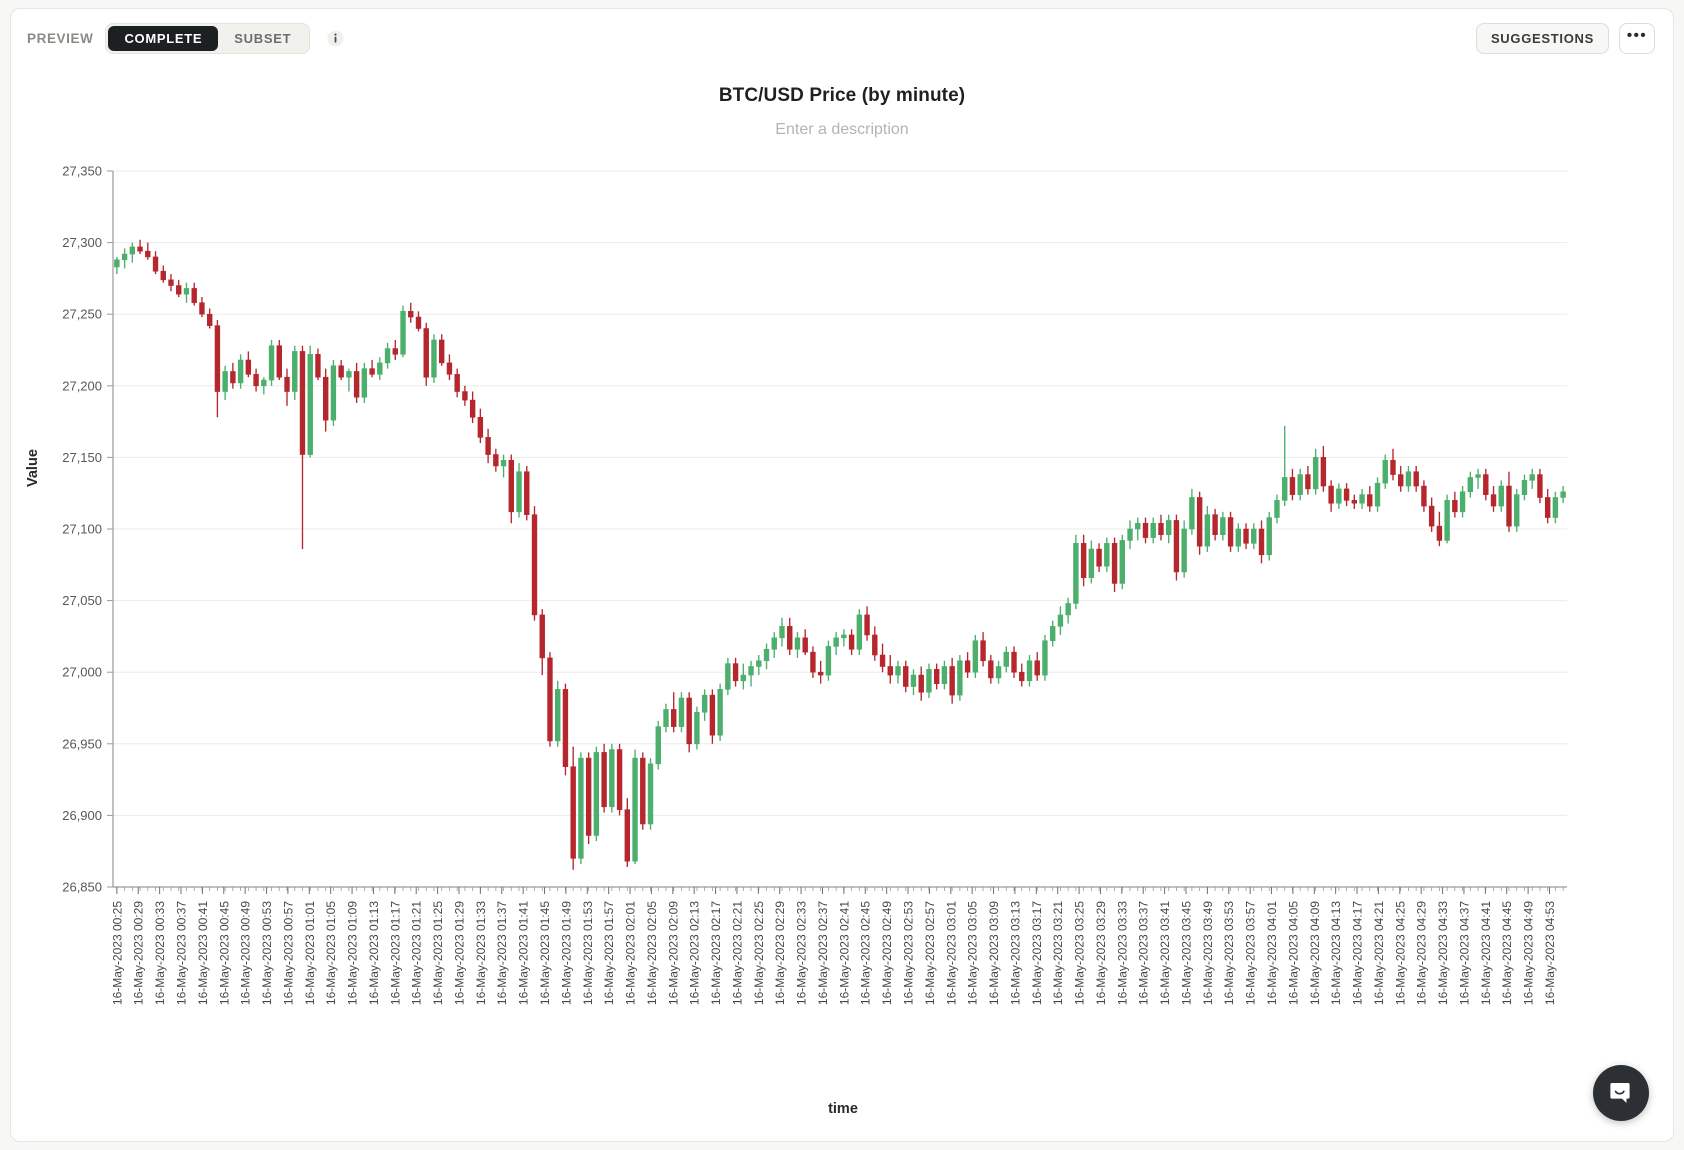  I want to click on svg-text: 16-May-2023 00:45, so click(224, 953).